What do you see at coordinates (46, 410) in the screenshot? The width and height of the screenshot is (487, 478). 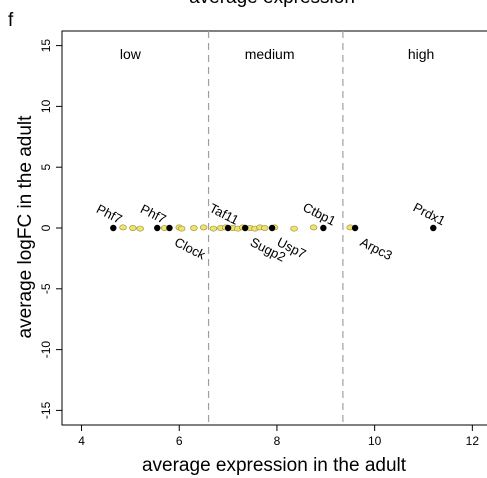 I see `y-tick-label: -15` at bounding box center [46, 410].